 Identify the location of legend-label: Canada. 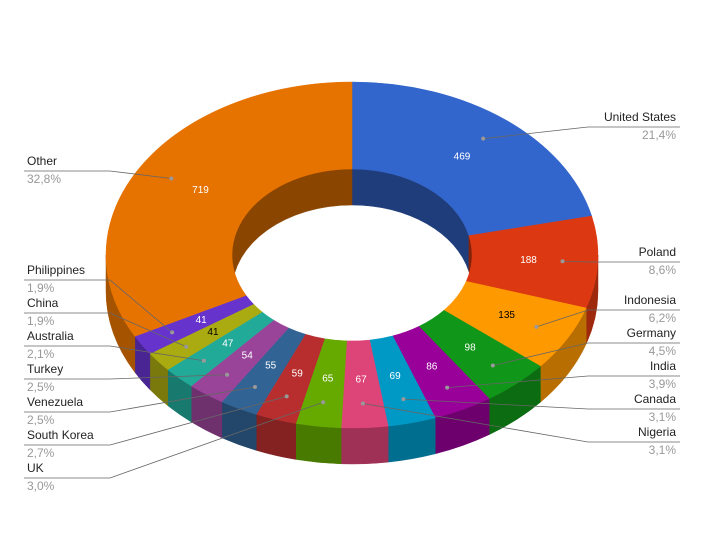
(655, 399).